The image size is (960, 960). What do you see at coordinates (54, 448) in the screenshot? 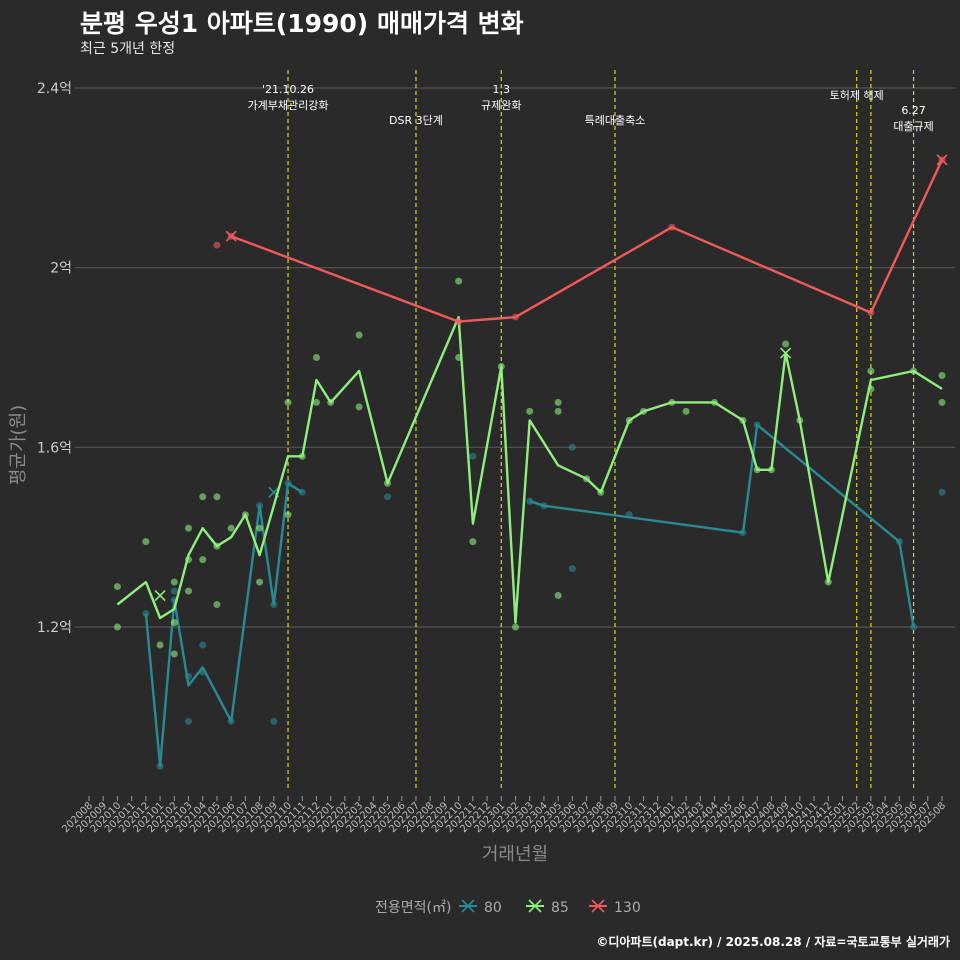
I see `y-tick-label: 1.6억` at bounding box center [54, 448].